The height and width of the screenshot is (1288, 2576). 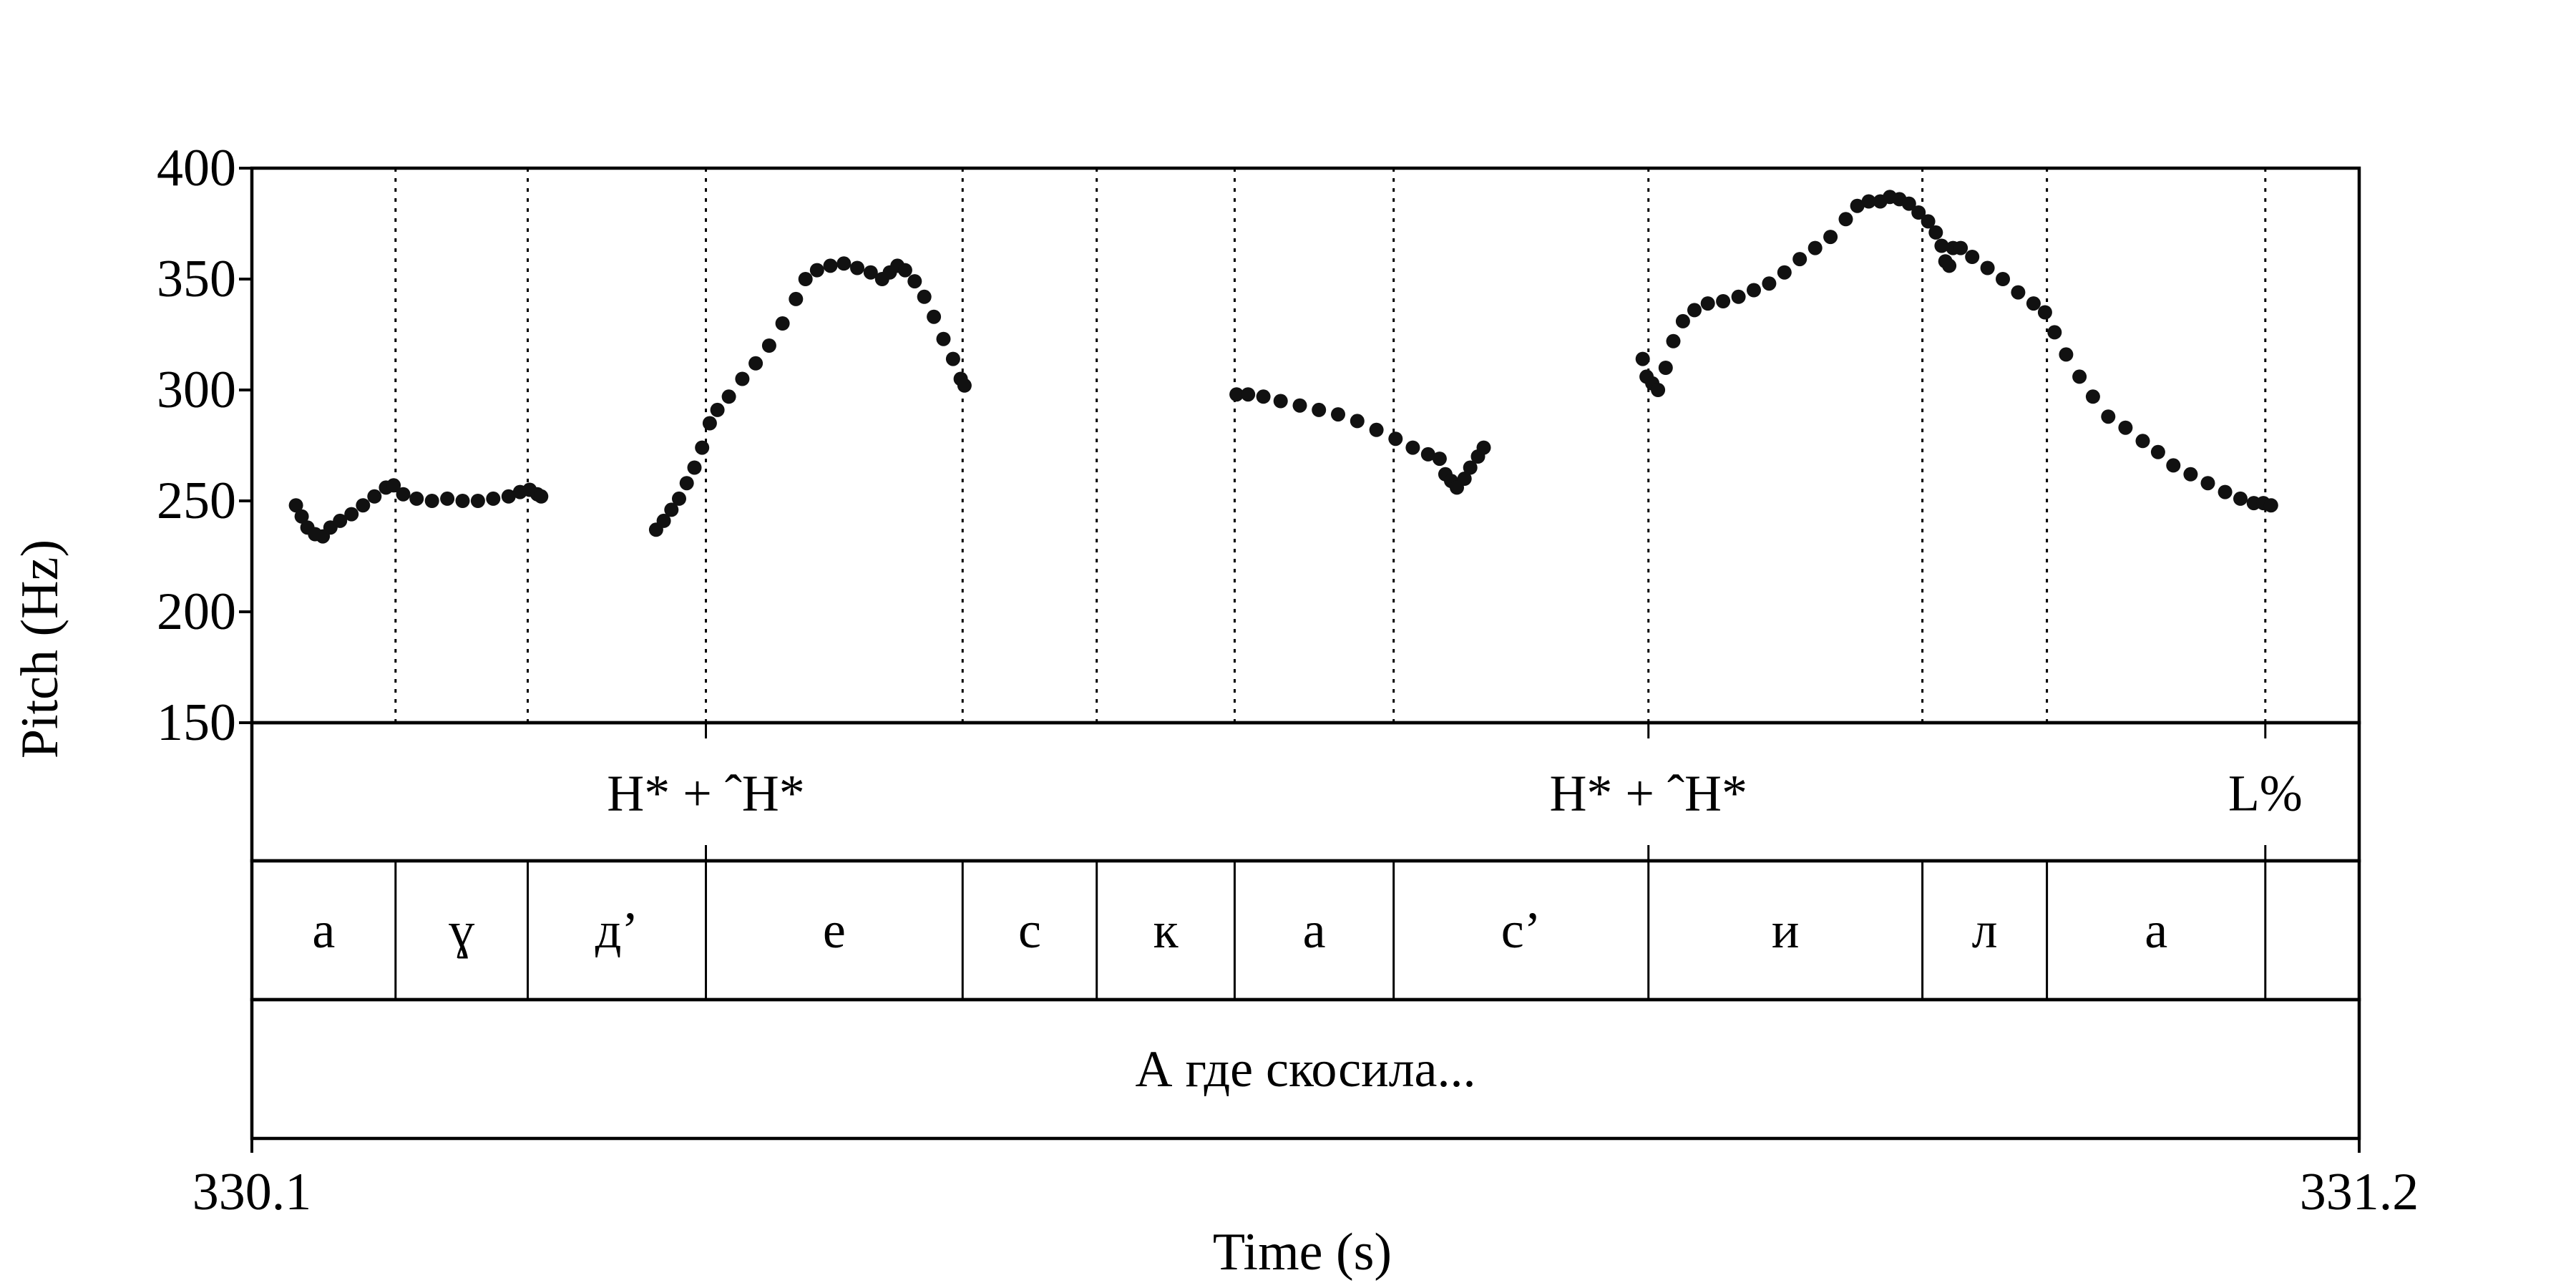 What do you see at coordinates (196, 390) in the screenshot?
I see `y-tick-label: 300` at bounding box center [196, 390].